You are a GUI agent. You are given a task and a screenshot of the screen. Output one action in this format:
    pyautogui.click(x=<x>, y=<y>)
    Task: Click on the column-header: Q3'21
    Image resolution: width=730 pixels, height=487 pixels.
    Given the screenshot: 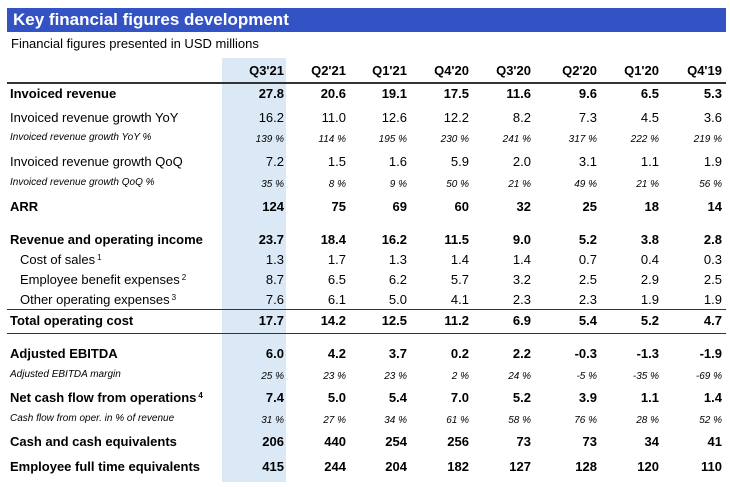 What is the action you would take?
    pyautogui.click(x=266, y=70)
    